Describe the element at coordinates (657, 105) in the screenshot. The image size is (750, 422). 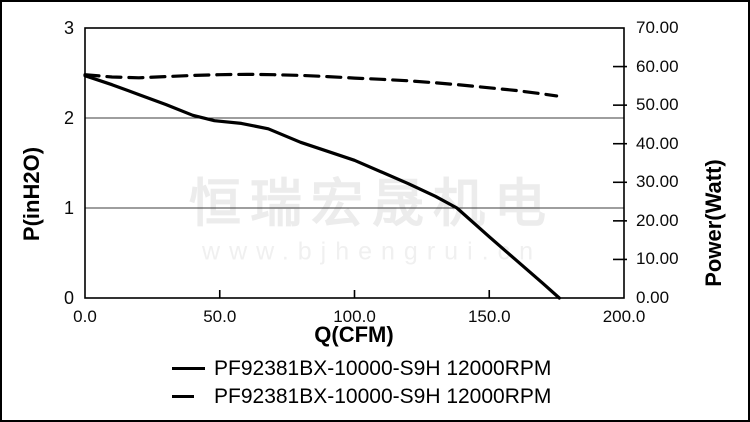
I see `y-right-tick-label: 50.00` at that location.